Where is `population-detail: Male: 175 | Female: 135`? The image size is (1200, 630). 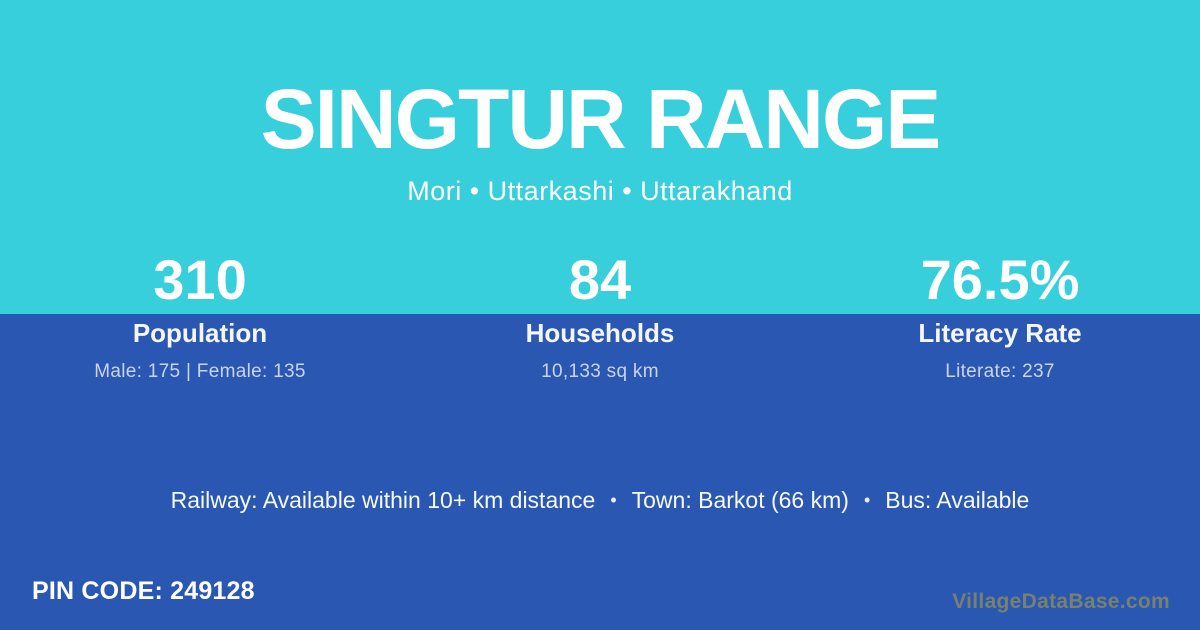 population-detail: Male: 175 | Female: 135 is located at coordinates (200, 371).